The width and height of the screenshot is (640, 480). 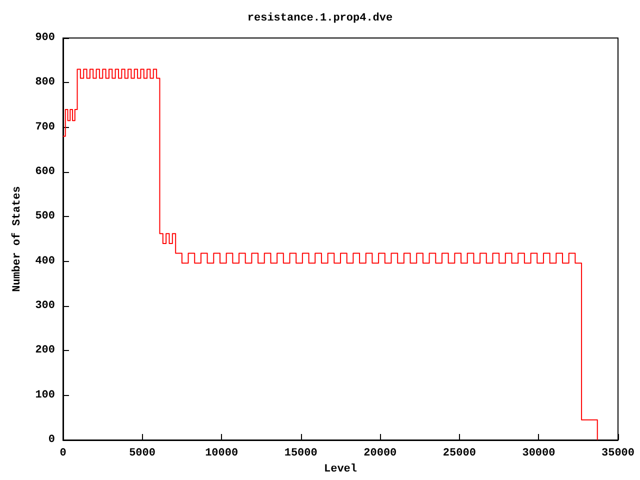 I want to click on x-tick-label: 5000, so click(x=142, y=454).